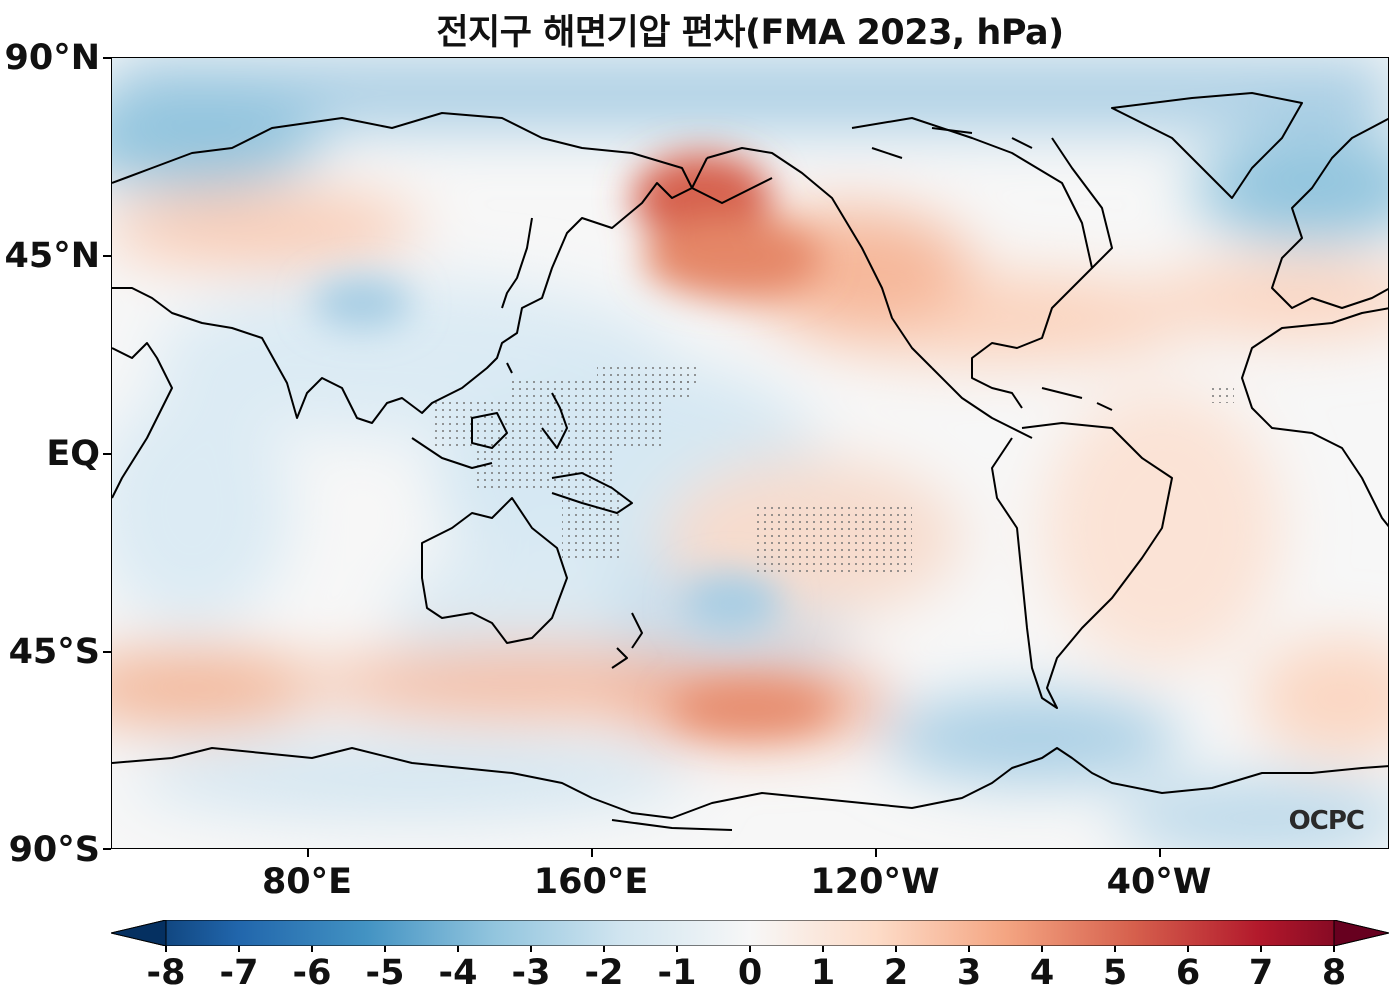  Describe the element at coordinates (823, 973) in the screenshot. I see `colorbar-tick-label: 1` at that location.